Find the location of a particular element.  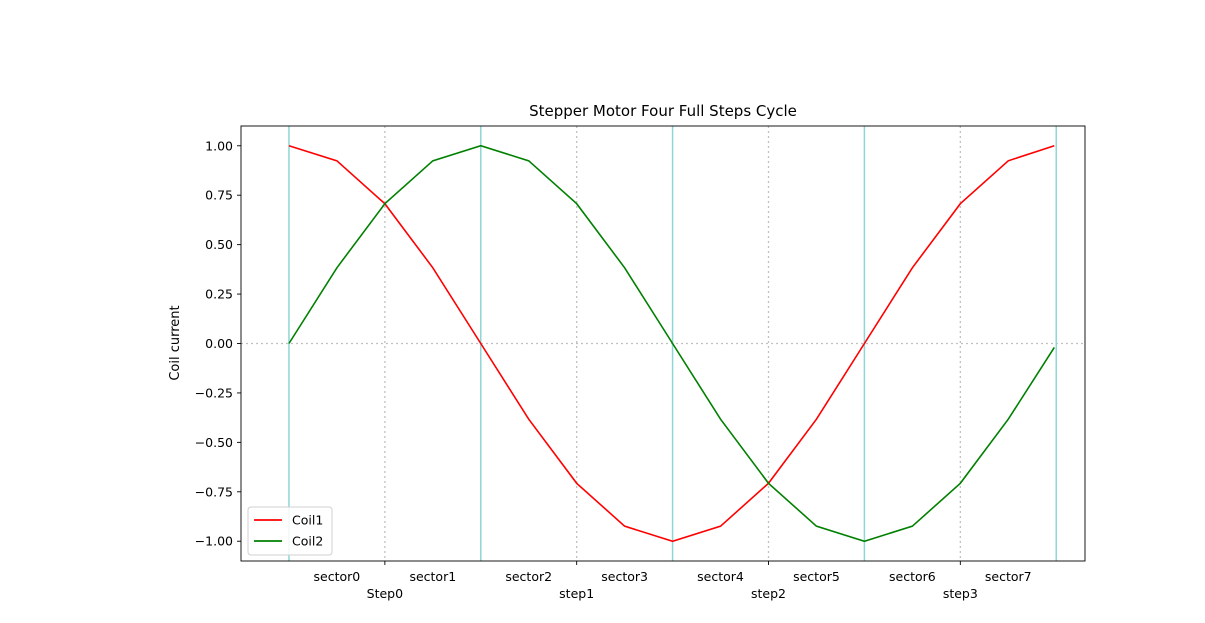

legend-box is located at coordinates (290, 531).